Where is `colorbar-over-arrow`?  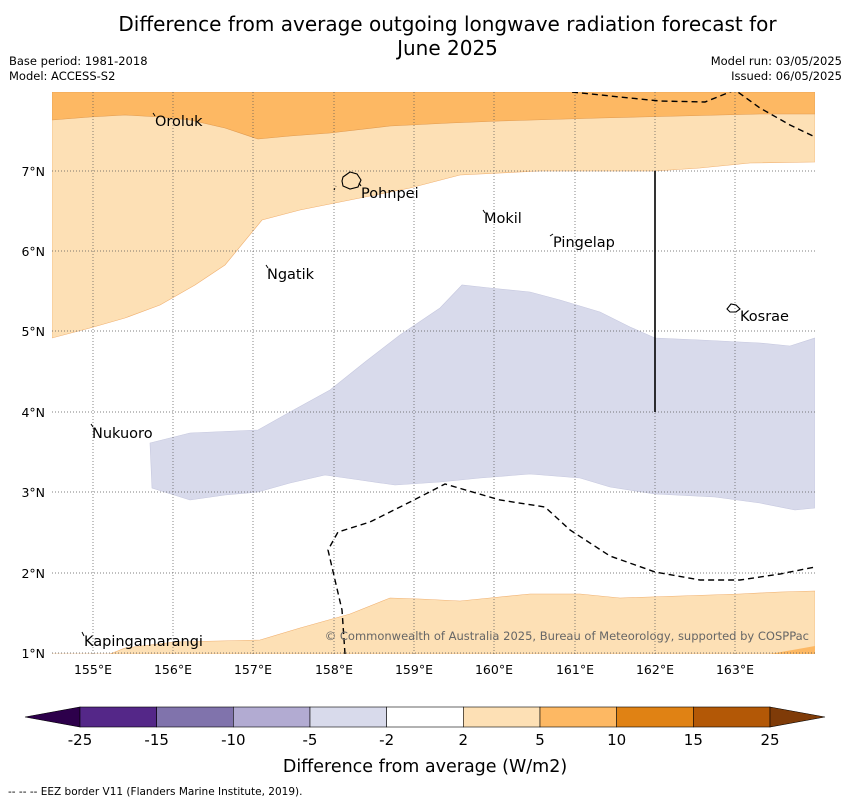
colorbar-over-arrow is located at coordinates (797, 717).